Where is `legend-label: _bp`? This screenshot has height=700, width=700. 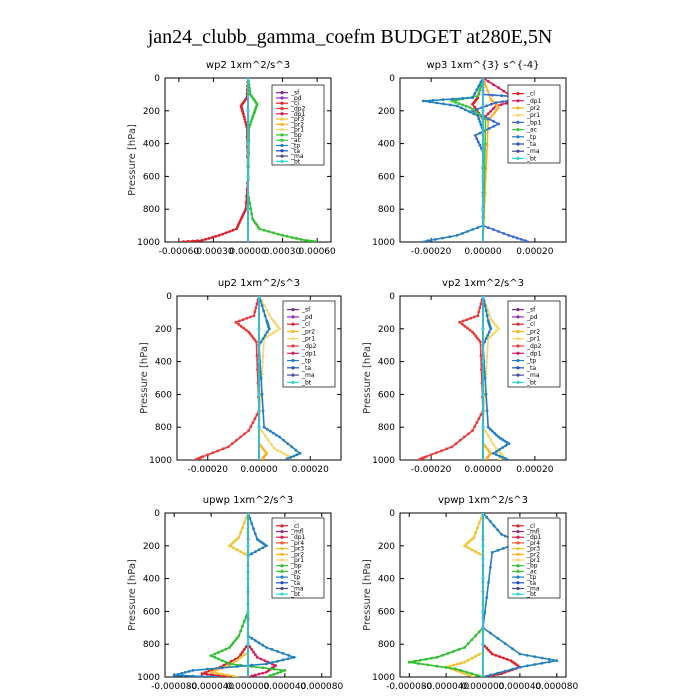 legend-label: _bp is located at coordinates (296, 135).